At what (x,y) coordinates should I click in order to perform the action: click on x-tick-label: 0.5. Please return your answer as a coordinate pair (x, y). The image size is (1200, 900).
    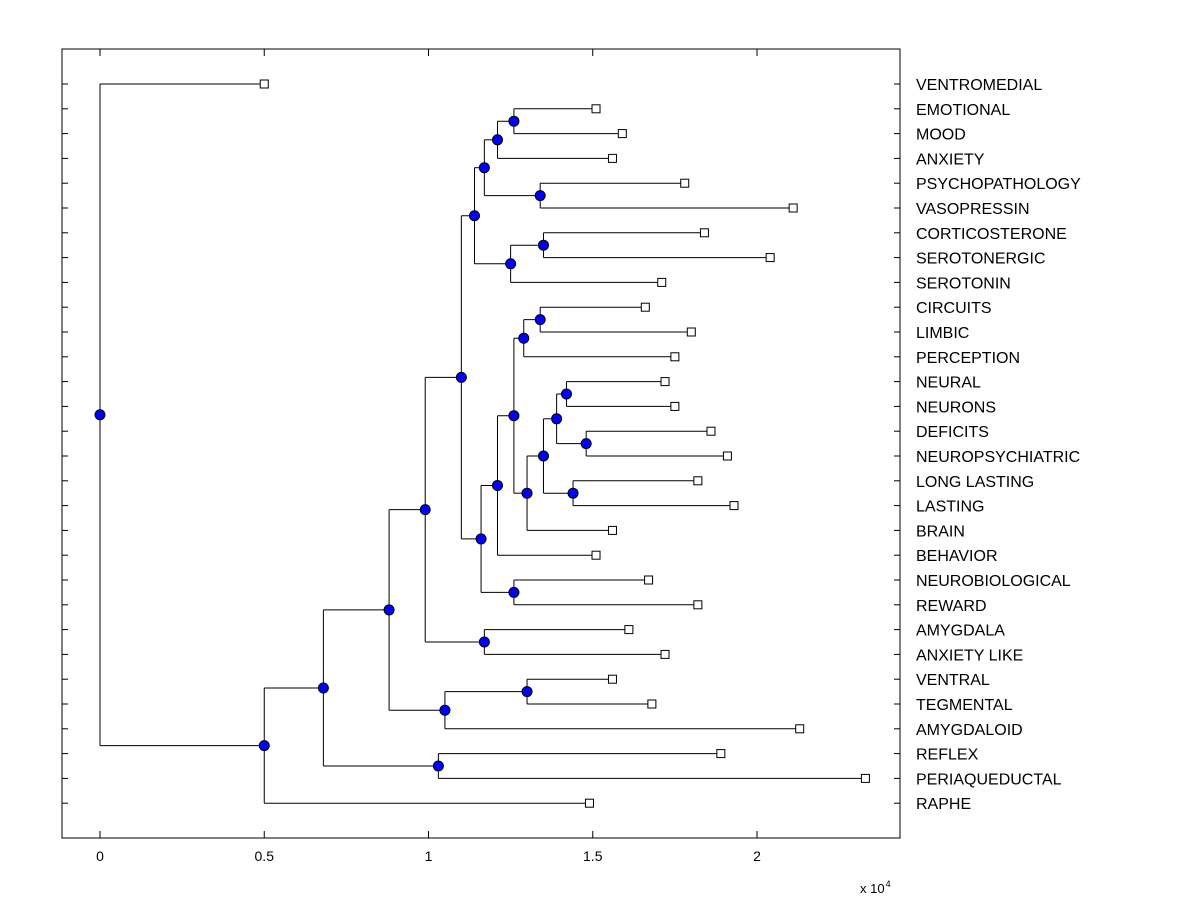
    Looking at the image, I should click on (265, 856).